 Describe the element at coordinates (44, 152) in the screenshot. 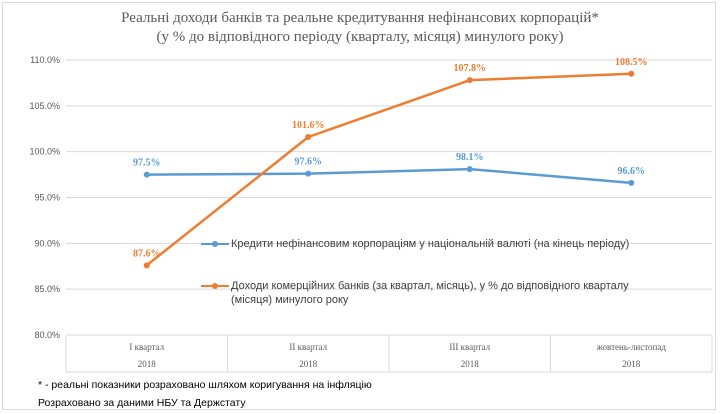

I see `y-tick-label: 100.0%` at that location.